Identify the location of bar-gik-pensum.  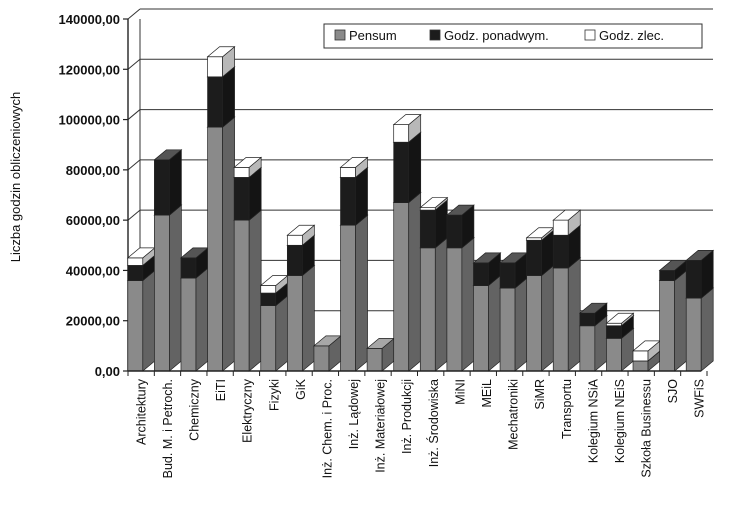
(301, 318).